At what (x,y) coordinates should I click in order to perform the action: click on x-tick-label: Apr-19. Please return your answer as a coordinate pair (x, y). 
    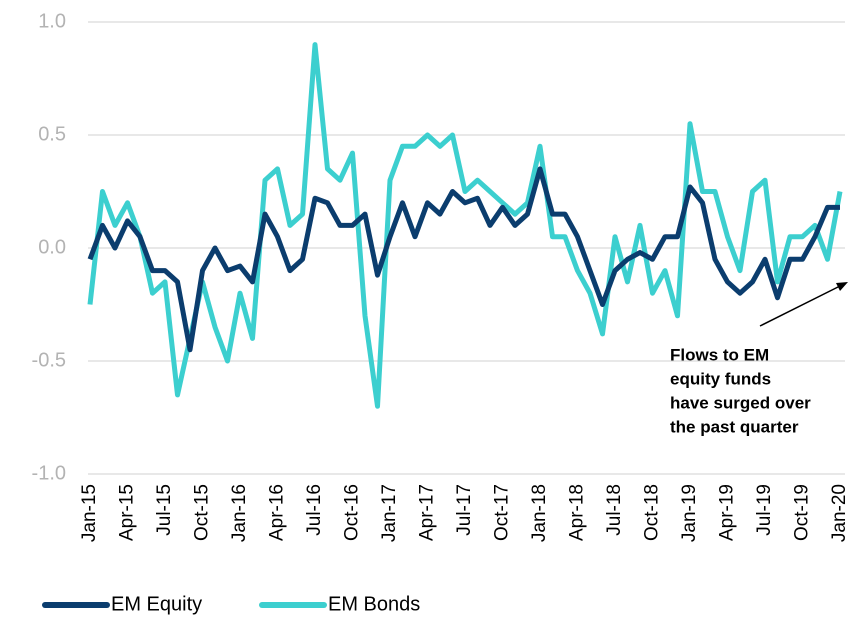
    Looking at the image, I should click on (727, 512).